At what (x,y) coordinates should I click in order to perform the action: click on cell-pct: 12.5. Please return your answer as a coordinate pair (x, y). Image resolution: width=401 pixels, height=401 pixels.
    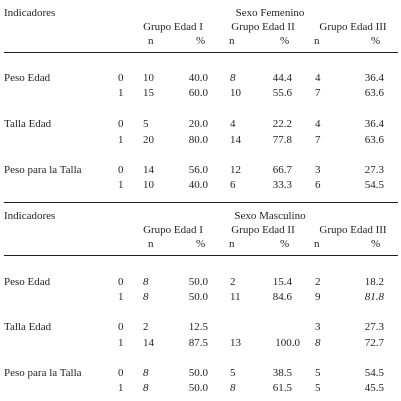
    Looking at the image, I should click on (198, 327).